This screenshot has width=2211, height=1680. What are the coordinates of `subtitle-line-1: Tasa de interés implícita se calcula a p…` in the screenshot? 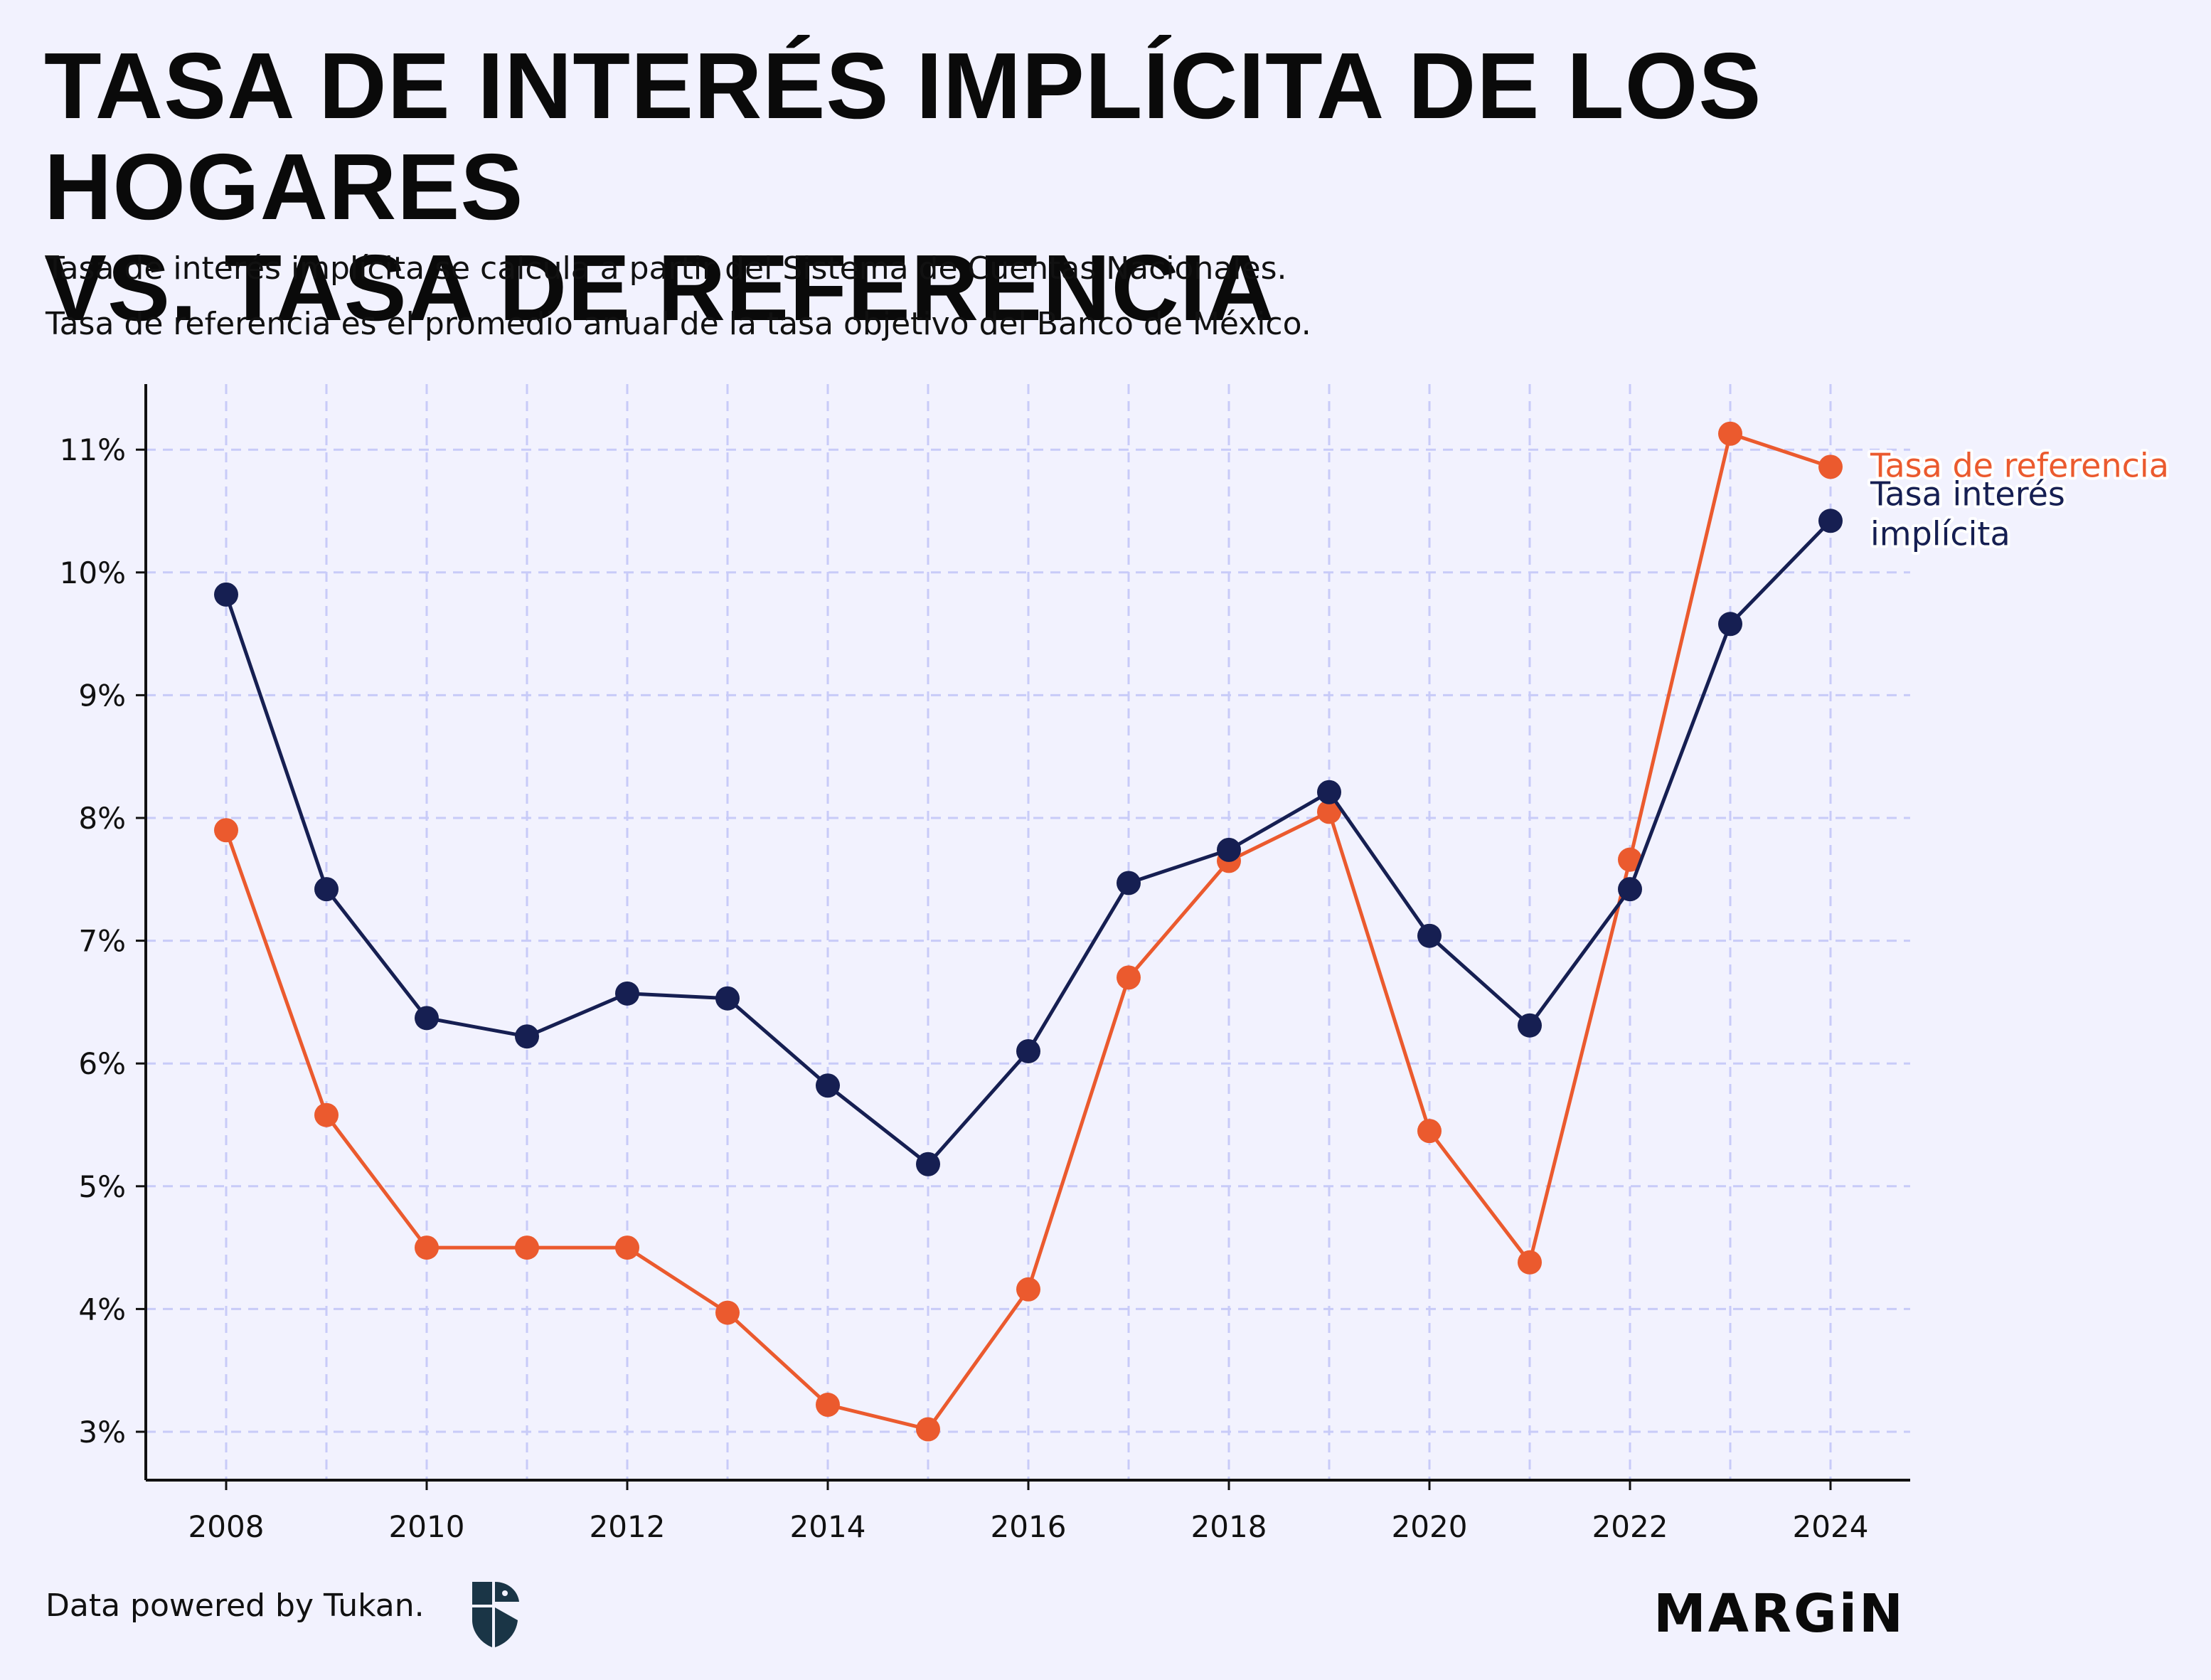 It's located at (666, 268).